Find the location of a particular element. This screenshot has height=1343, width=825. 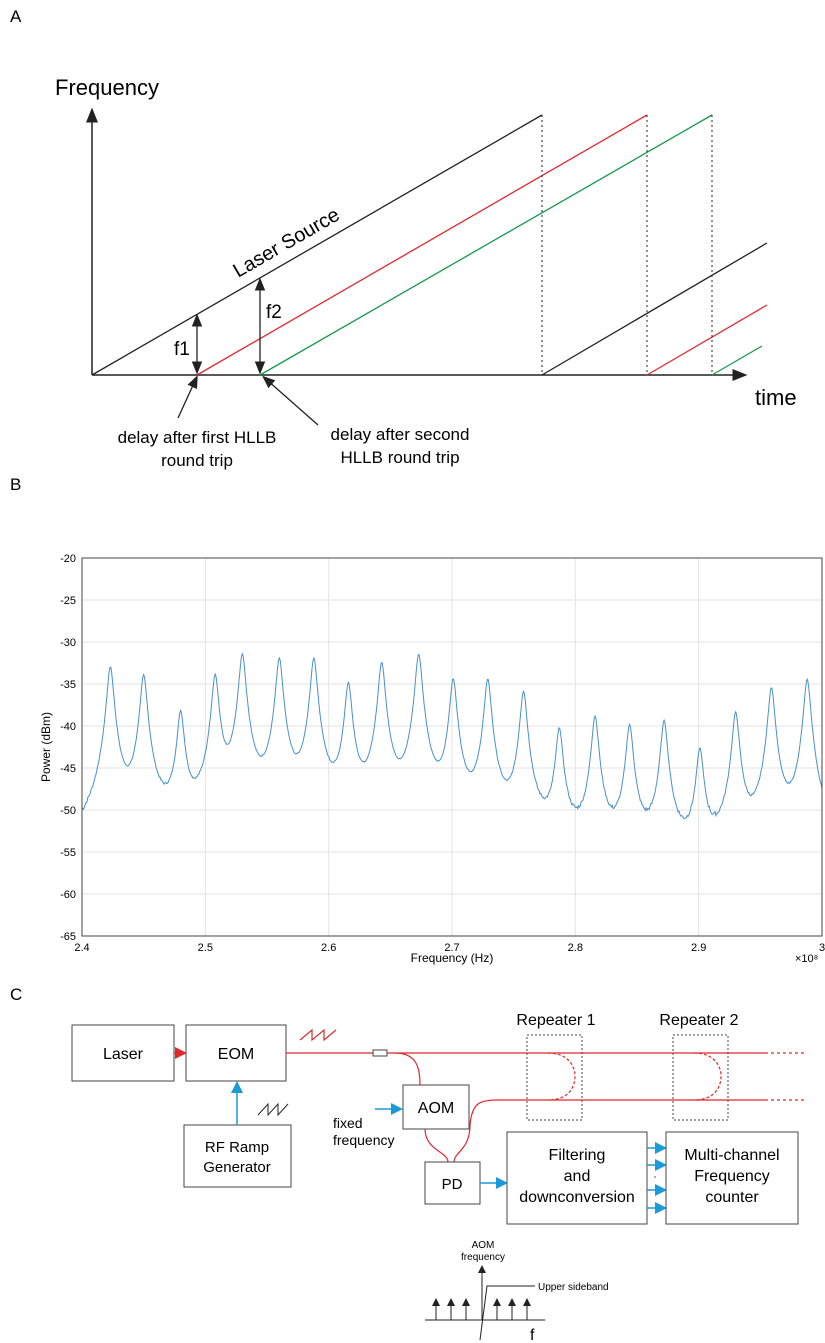

y-tick-label: -60 is located at coordinates (68, 895).